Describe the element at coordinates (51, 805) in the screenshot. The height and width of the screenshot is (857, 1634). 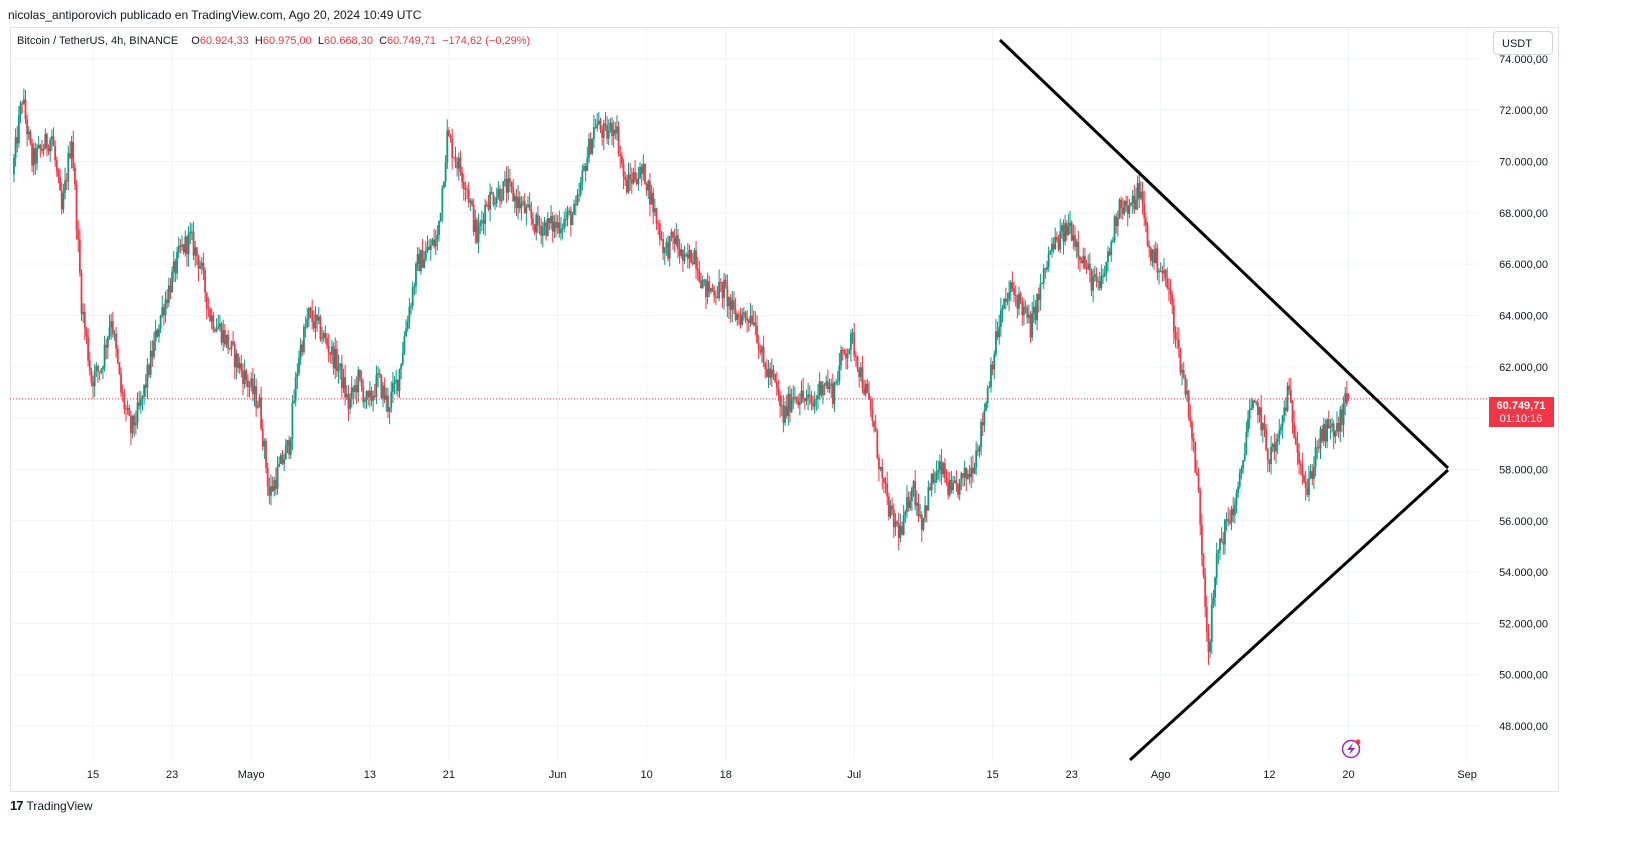
I see `tradingview-logo: 17 TradingView` at that location.